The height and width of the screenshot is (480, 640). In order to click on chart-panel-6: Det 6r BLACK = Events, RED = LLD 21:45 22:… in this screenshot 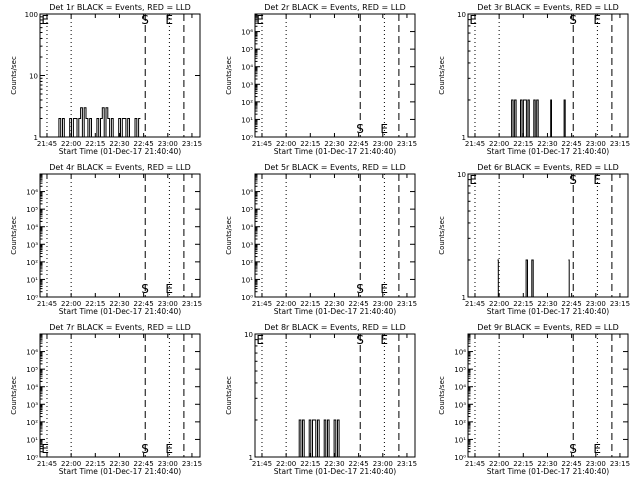, I will do `click(534, 239)`.